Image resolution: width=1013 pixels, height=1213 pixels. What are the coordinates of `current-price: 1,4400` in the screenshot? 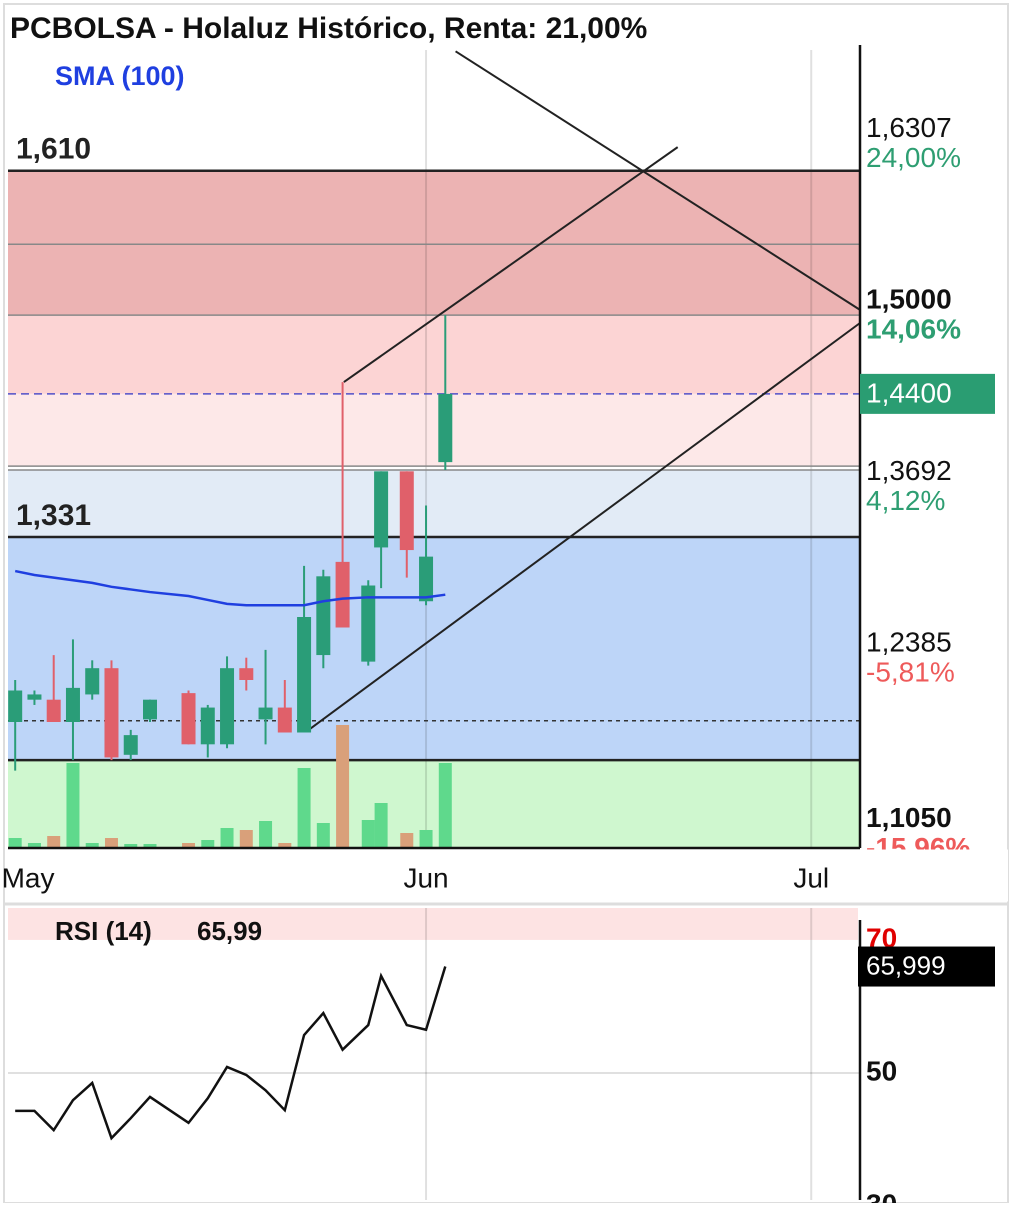 It's located at (909, 392).